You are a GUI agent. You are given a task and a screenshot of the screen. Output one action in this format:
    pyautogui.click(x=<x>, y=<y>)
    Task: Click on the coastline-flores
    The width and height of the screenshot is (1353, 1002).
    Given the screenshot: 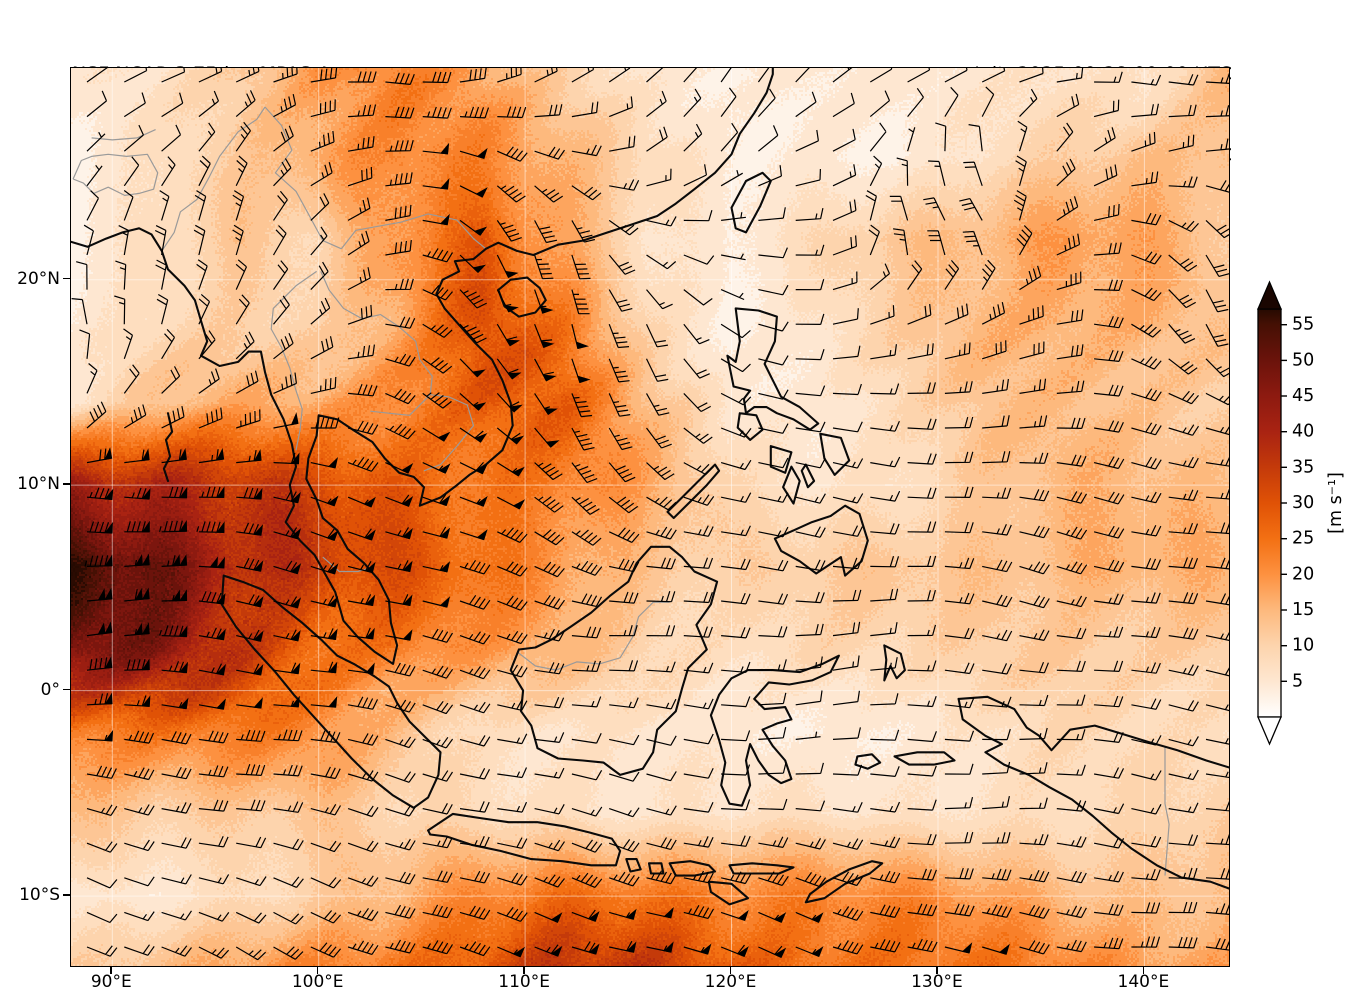 What is the action you would take?
    pyautogui.click(x=761, y=868)
    